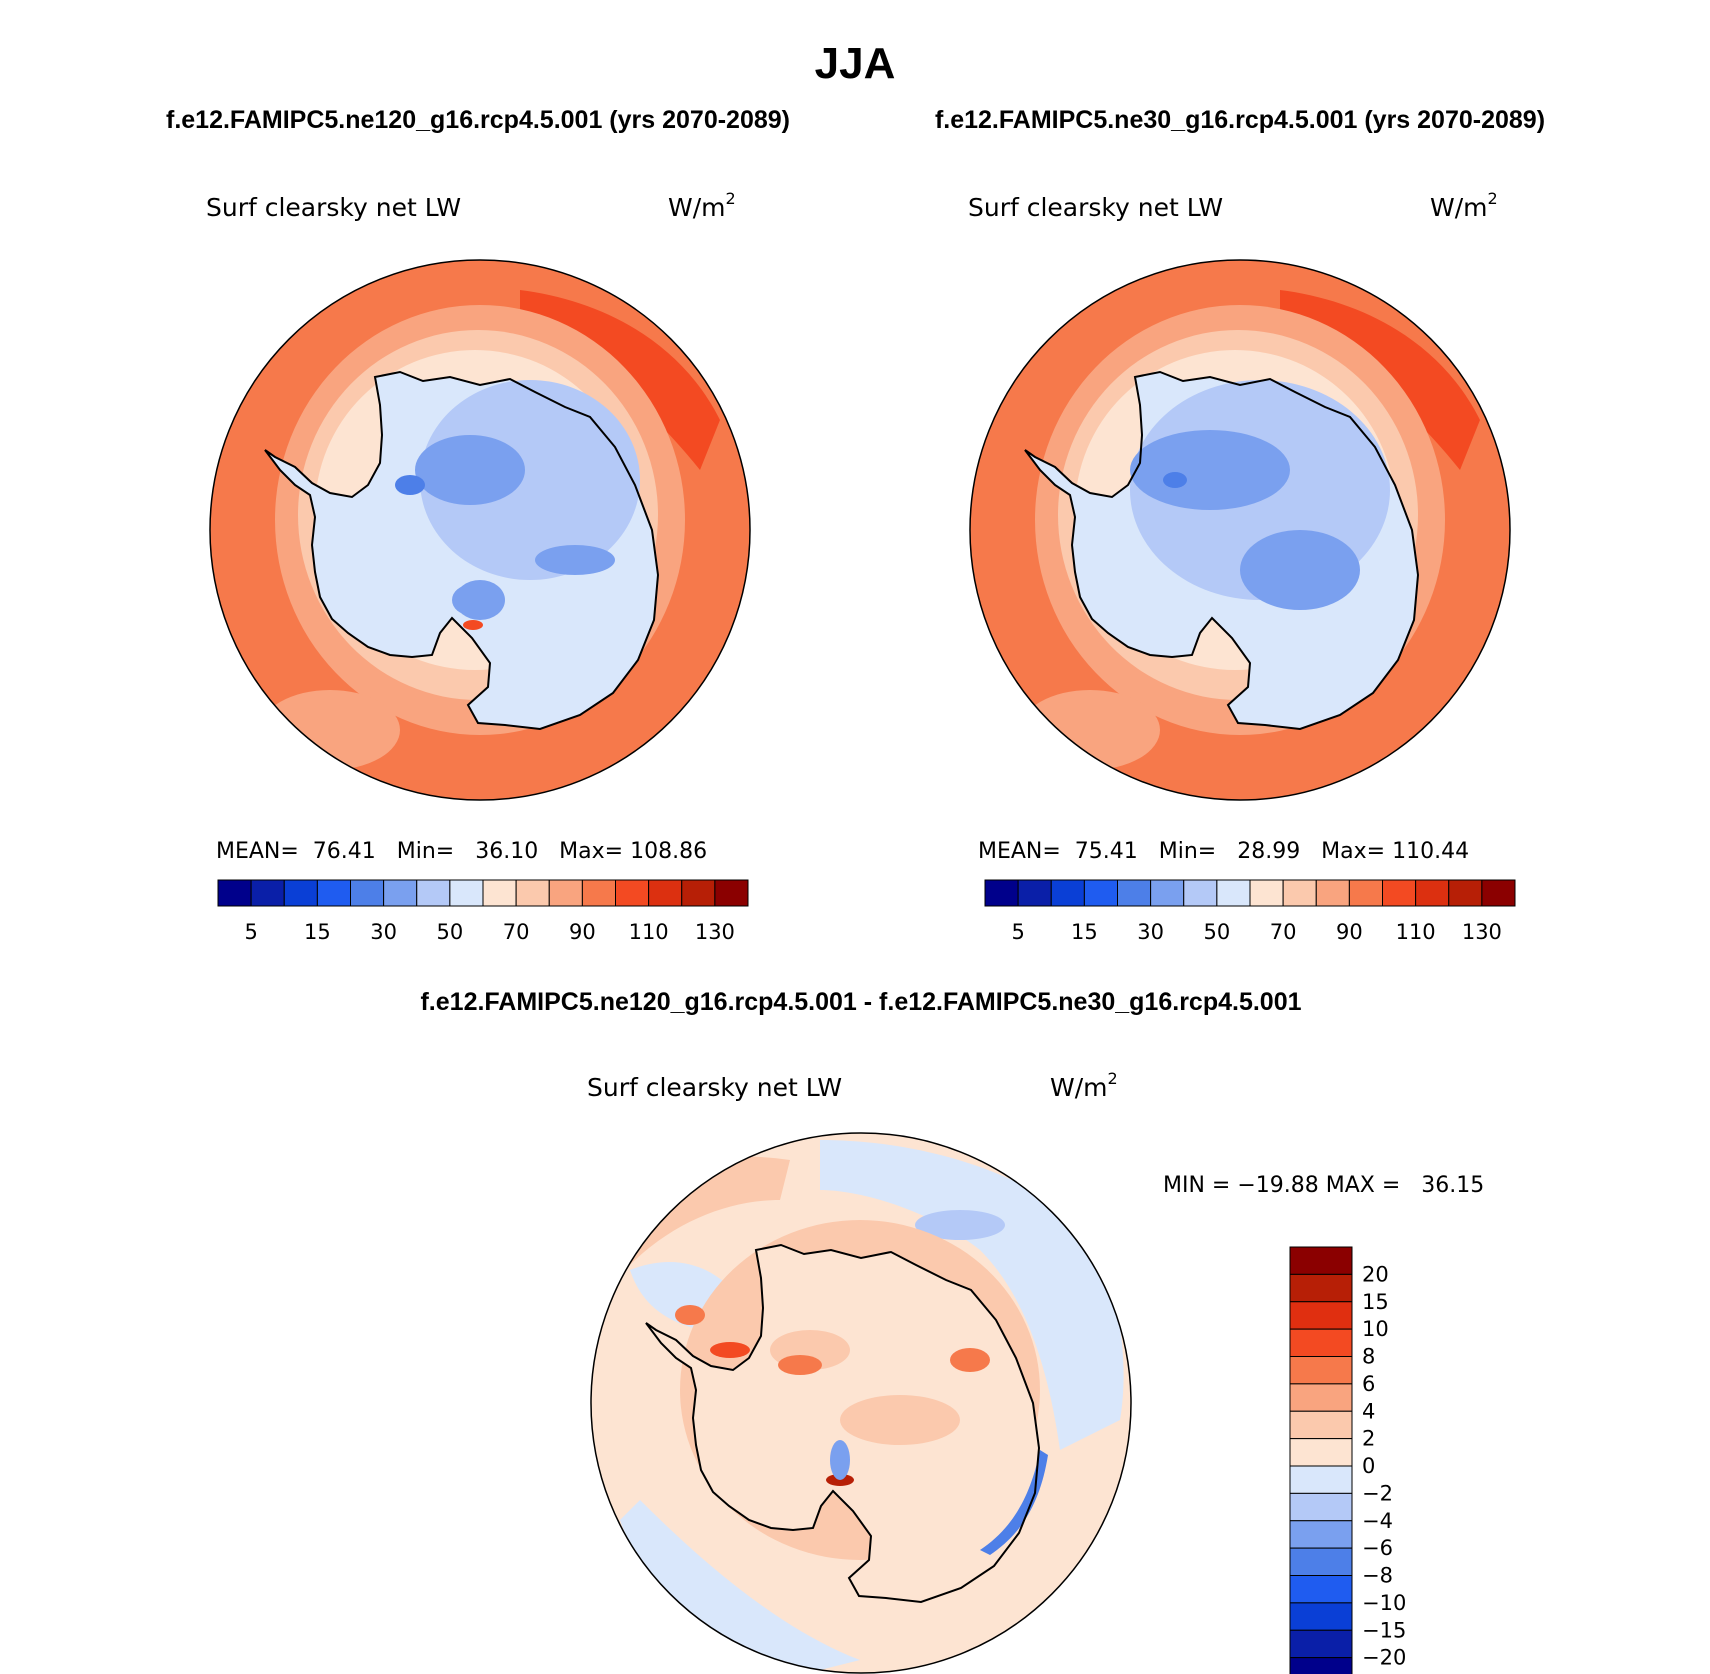  Describe the element at coordinates (1375, 1329) in the screenshot. I see `colorbar-tick-label: 10` at that location.